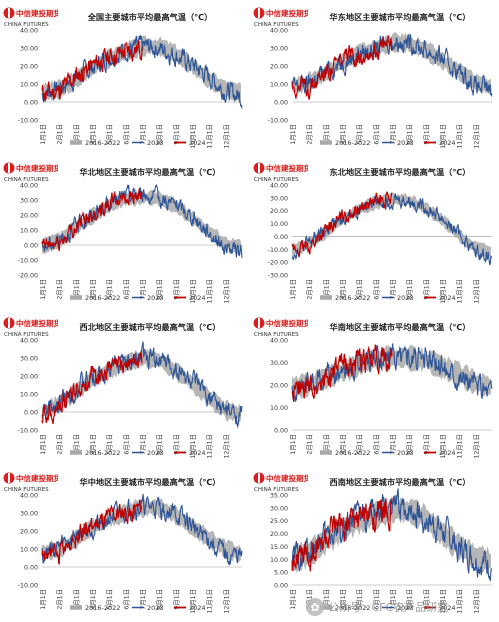  I want to click on x-tick-label: 6月1日, so click(376, 134).